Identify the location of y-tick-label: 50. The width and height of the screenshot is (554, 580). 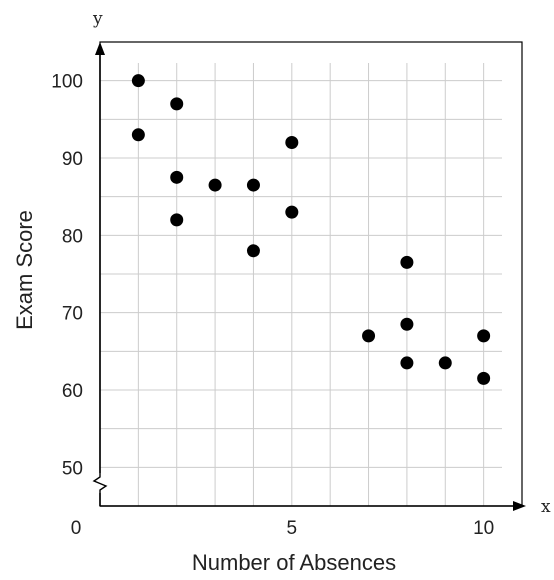
(72, 468).